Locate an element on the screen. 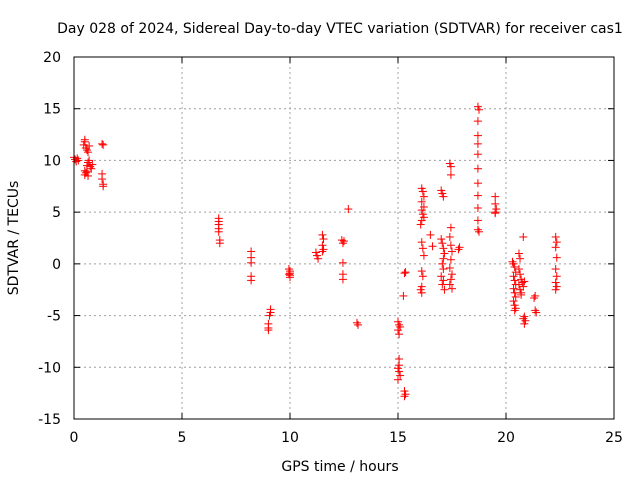 The height and width of the screenshot is (484, 640). y-tick-label: 10 is located at coordinates (52, 161).